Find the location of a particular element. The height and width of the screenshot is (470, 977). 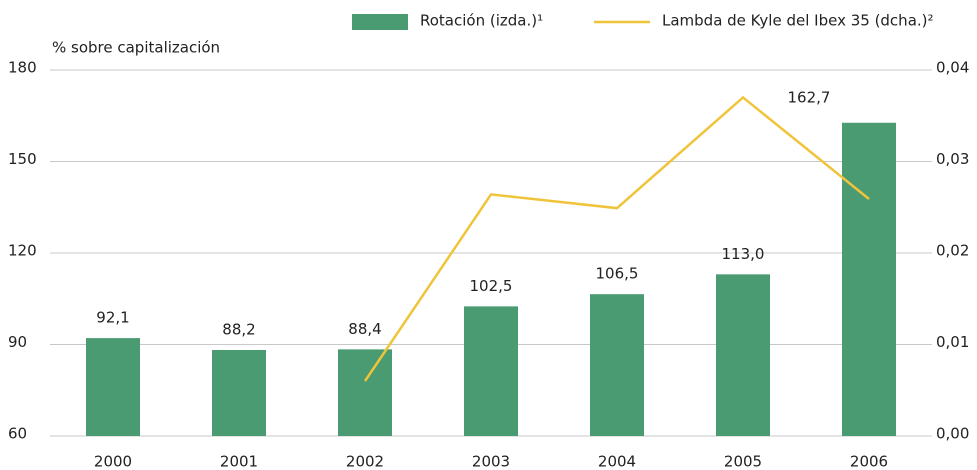

value-label: 106,5 is located at coordinates (617, 274).